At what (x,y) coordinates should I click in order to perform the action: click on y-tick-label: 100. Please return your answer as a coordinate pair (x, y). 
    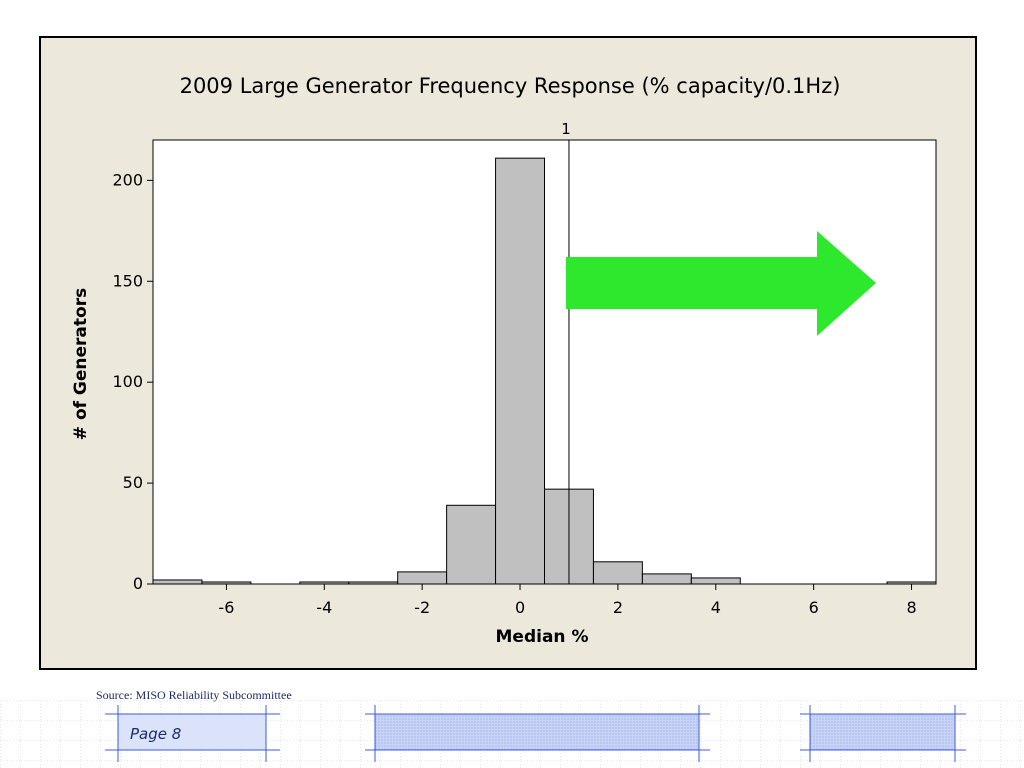
    Looking at the image, I should click on (127, 381).